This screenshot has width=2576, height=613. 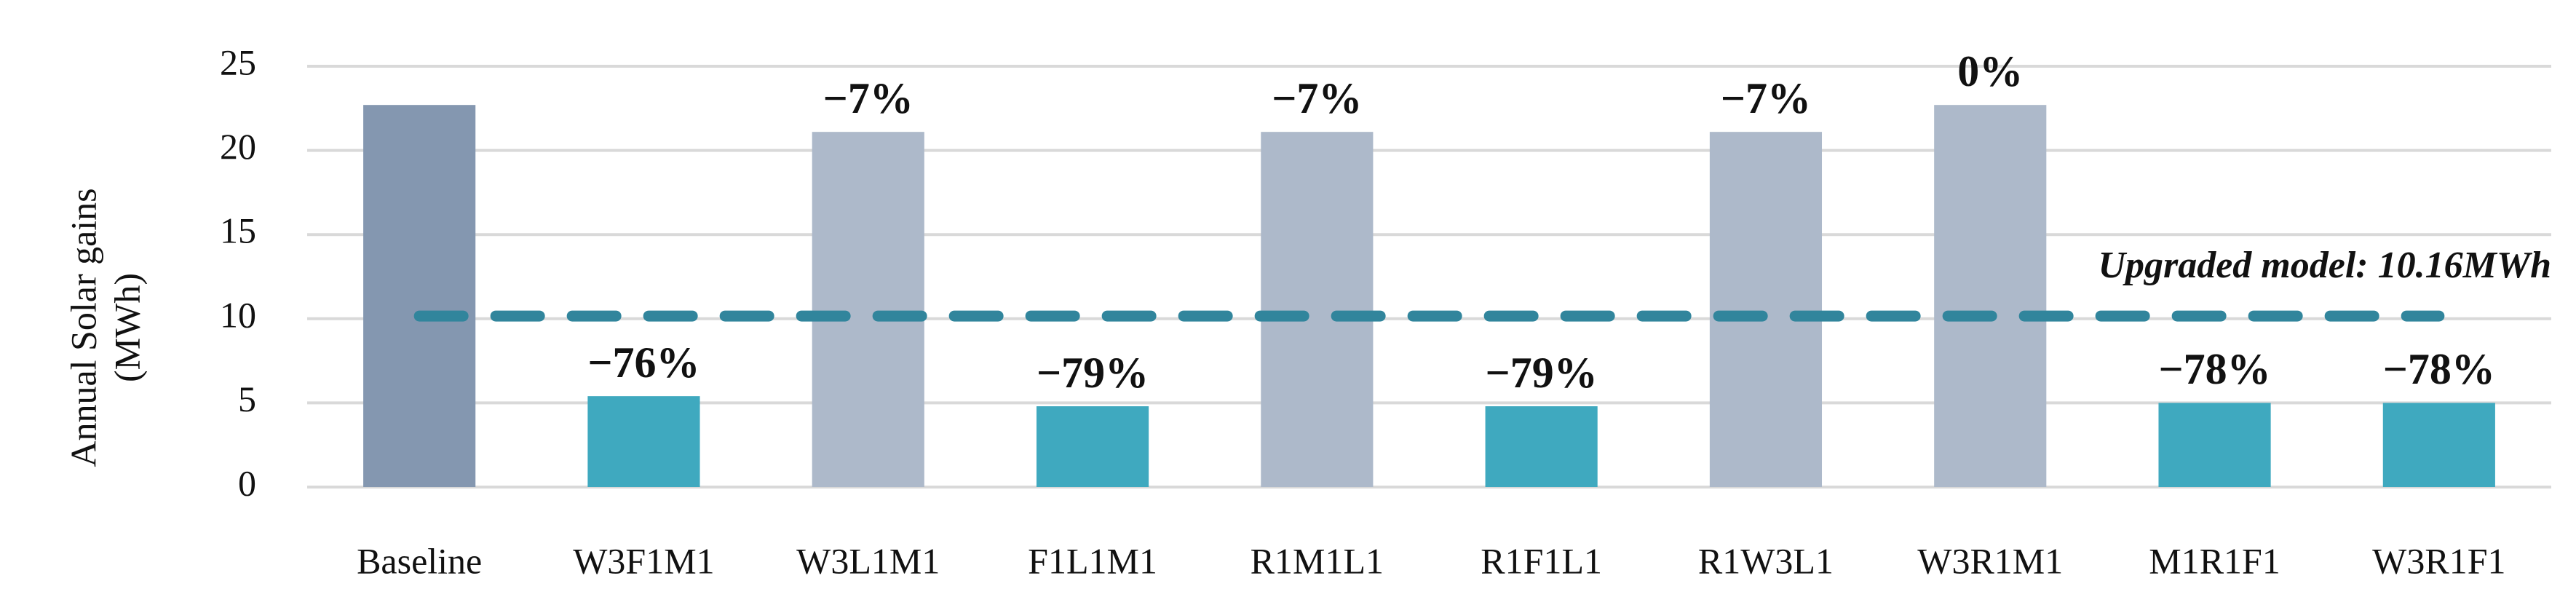 What do you see at coordinates (1317, 560) in the screenshot?
I see `x-tick-label: R1M1L1` at bounding box center [1317, 560].